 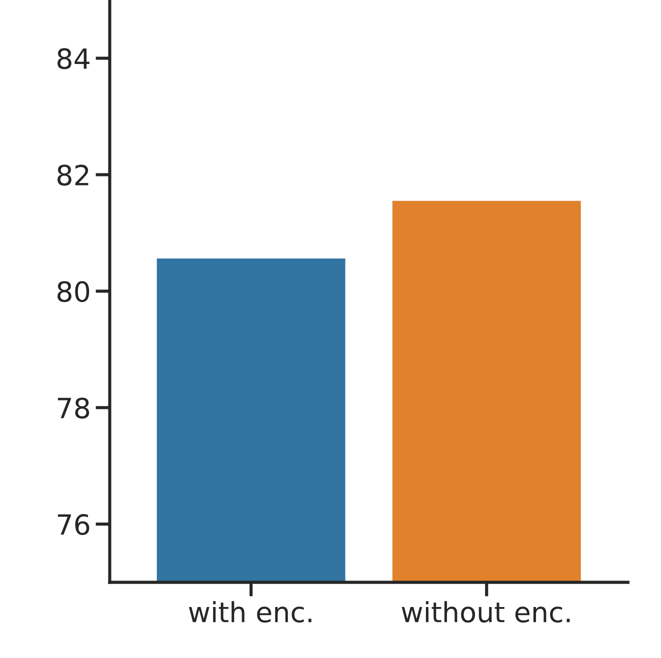 I want to click on y-tick-label: 80, so click(x=74, y=291).